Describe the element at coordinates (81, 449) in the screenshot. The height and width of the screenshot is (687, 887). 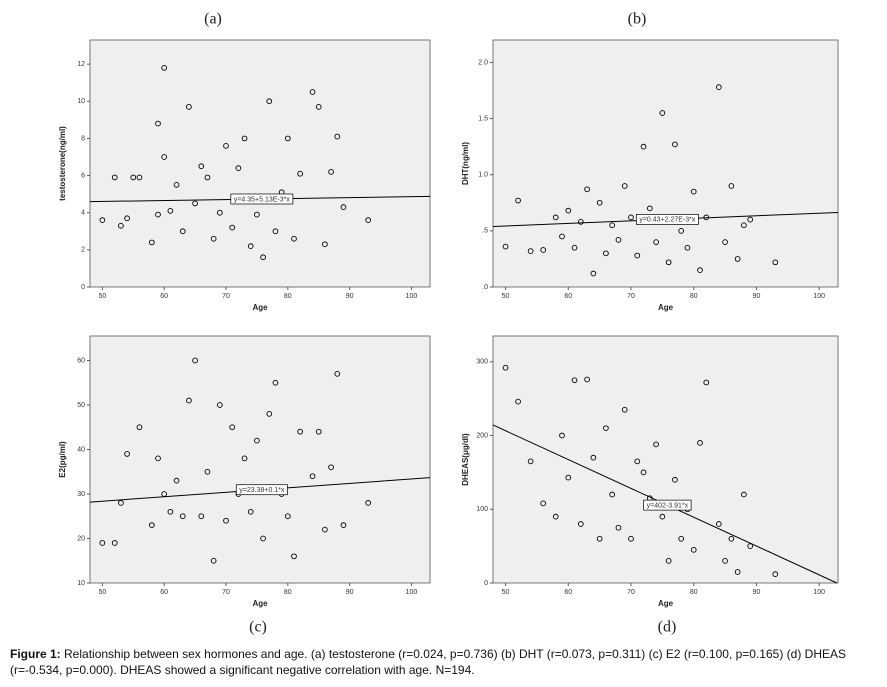
I see `y-tick-label: 40` at that location.